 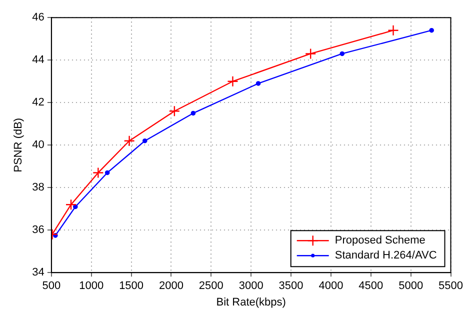 I want to click on y-axis-title: PSNR (dB), so click(x=18, y=145).